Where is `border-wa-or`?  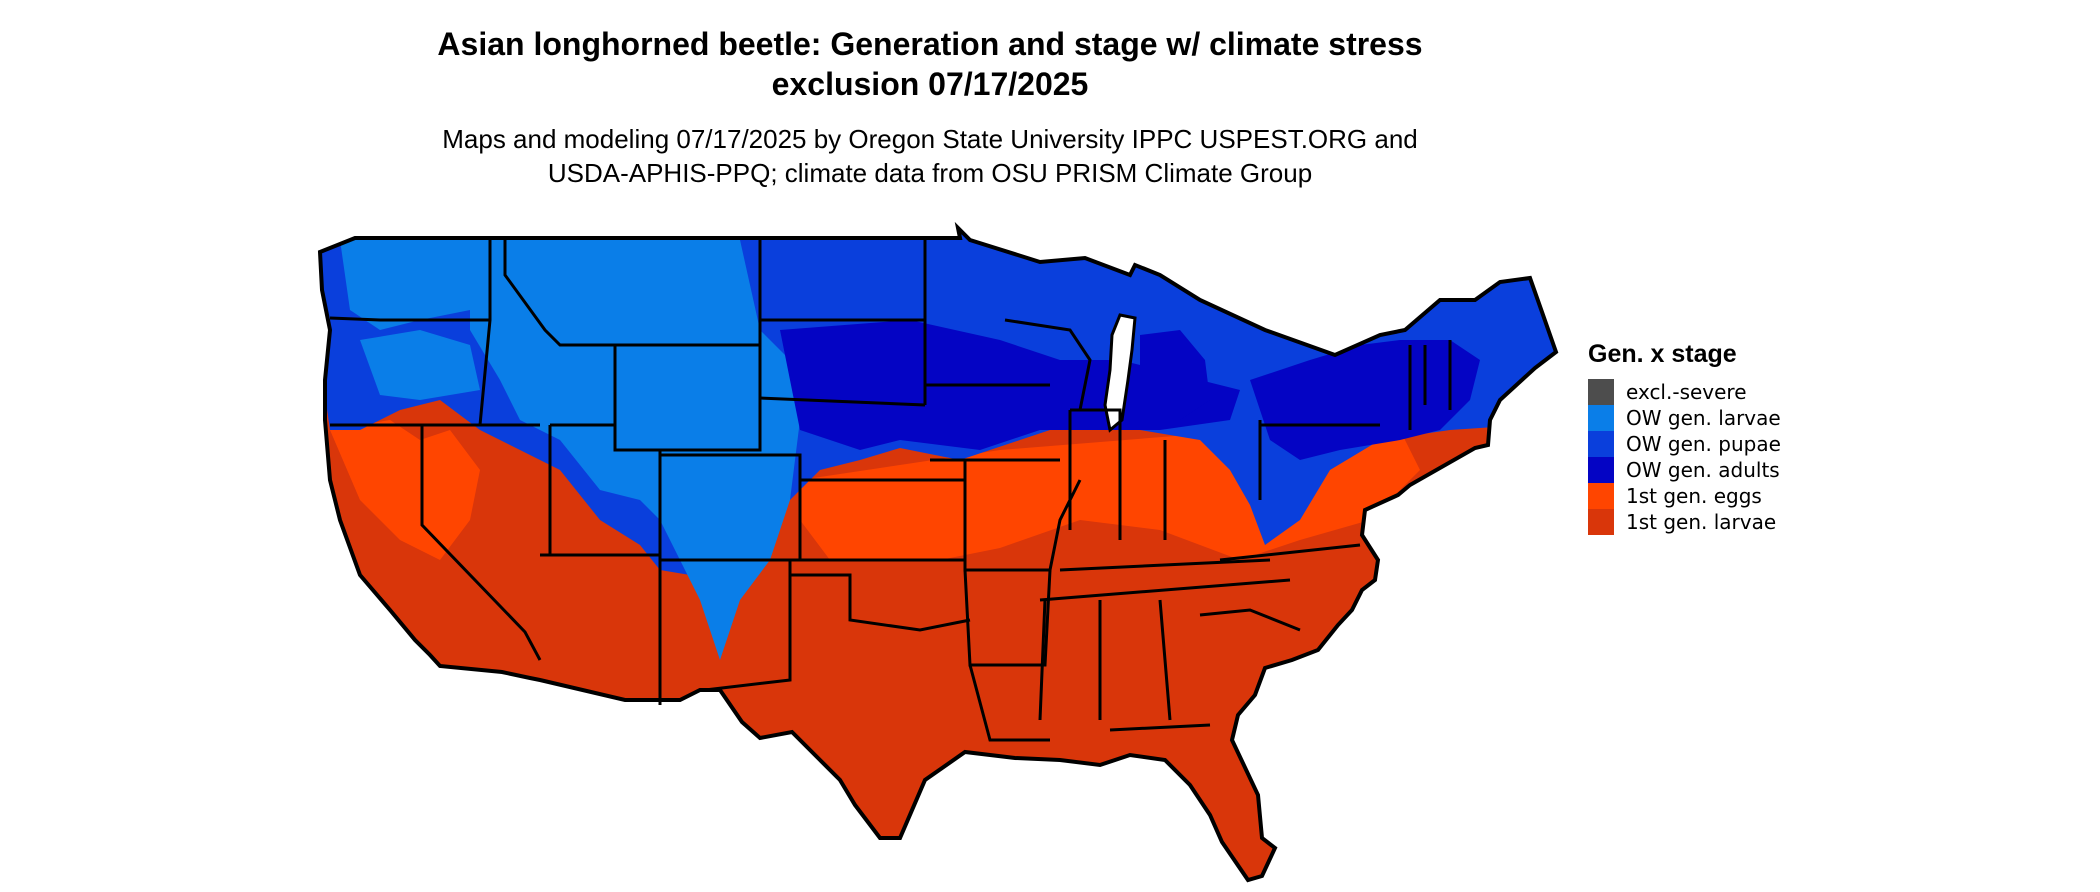
border-wa-or is located at coordinates (409, 319).